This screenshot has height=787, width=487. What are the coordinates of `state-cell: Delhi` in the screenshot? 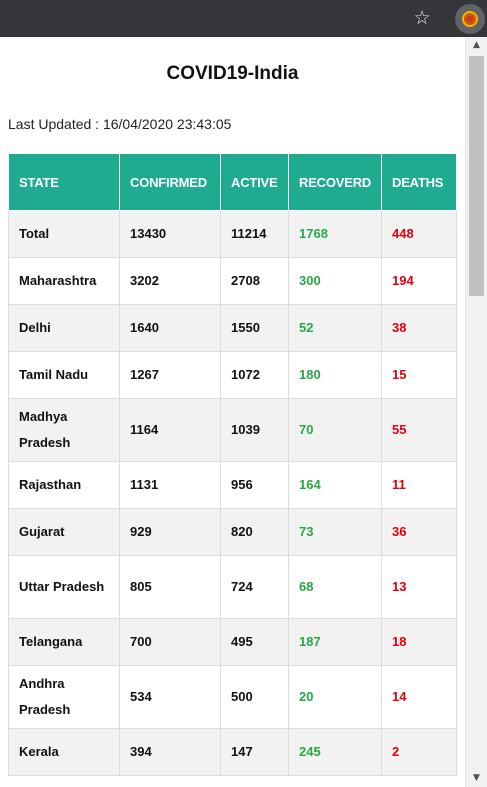 It's located at (64, 328).